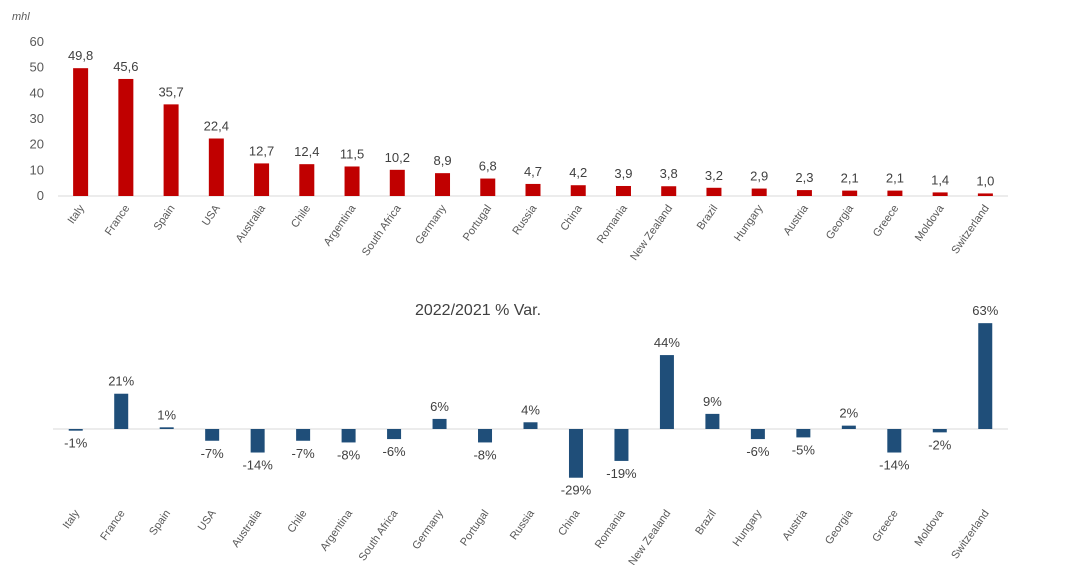  What do you see at coordinates (76, 443) in the screenshot?
I see `data-label: -1%` at bounding box center [76, 443].